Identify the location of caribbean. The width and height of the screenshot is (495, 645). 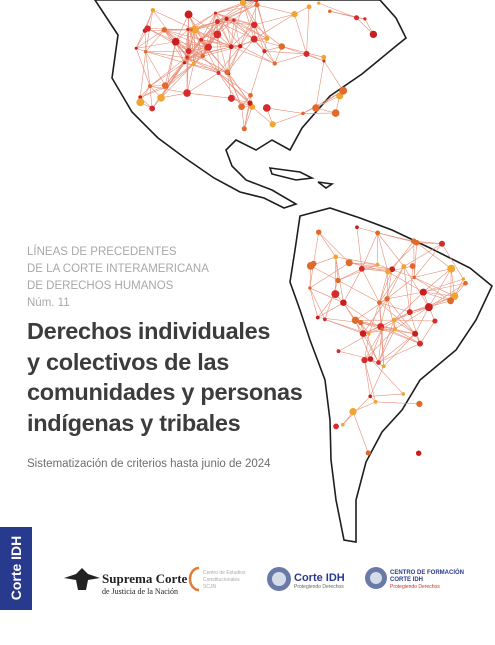
(301, 178).